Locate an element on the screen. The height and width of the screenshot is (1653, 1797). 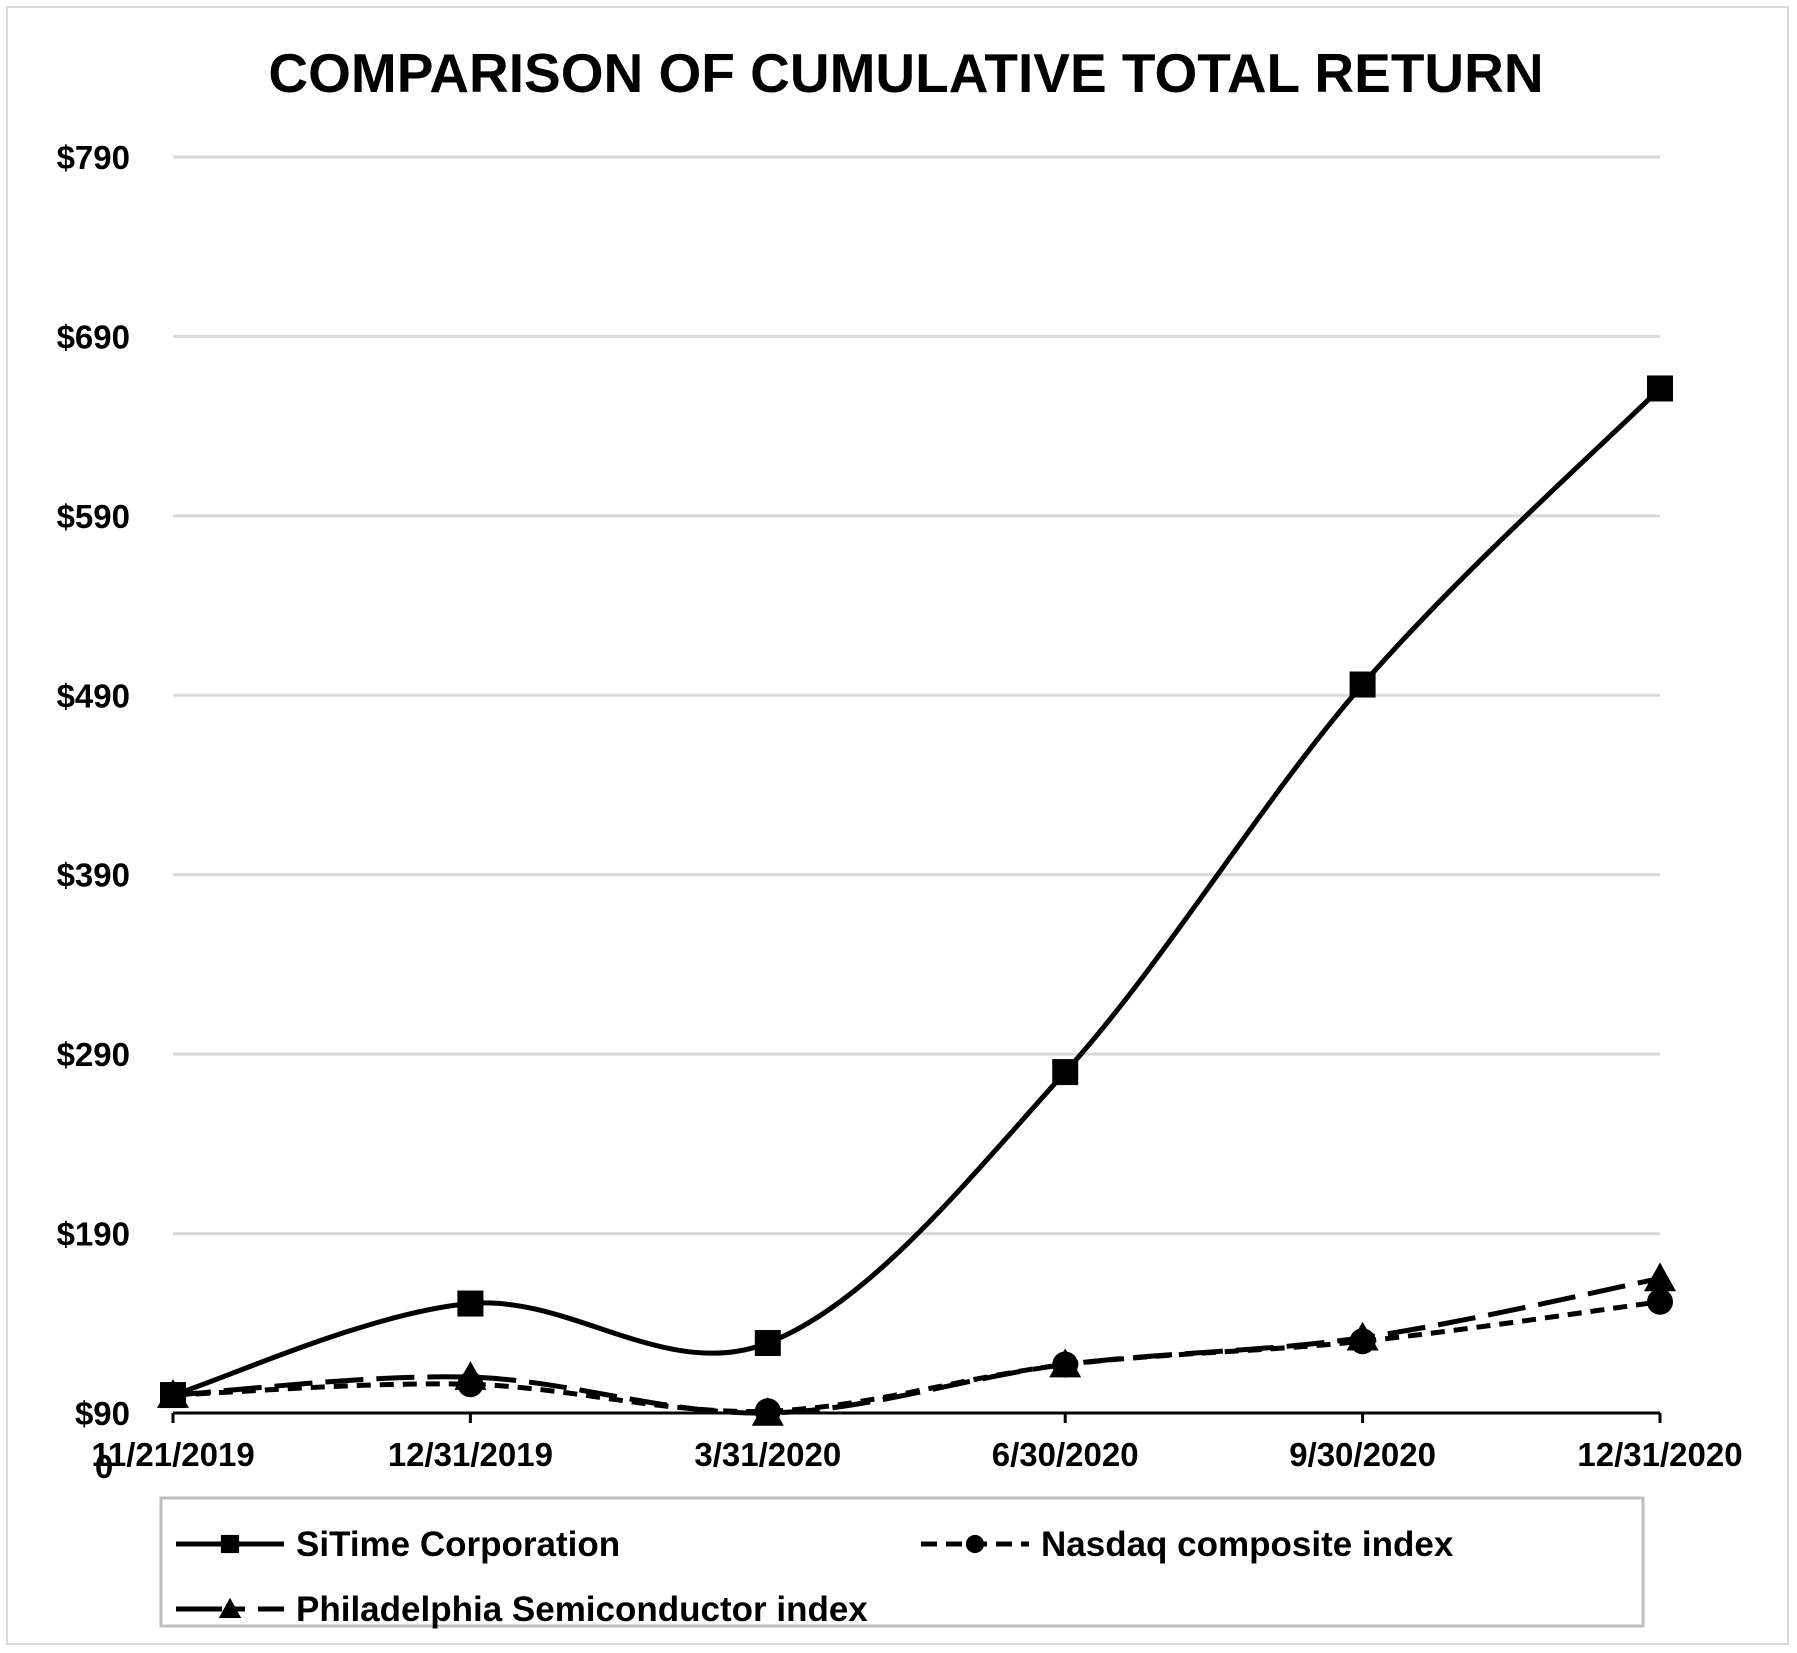
legend-label: SiTime Corporation is located at coordinates (458, 1544).